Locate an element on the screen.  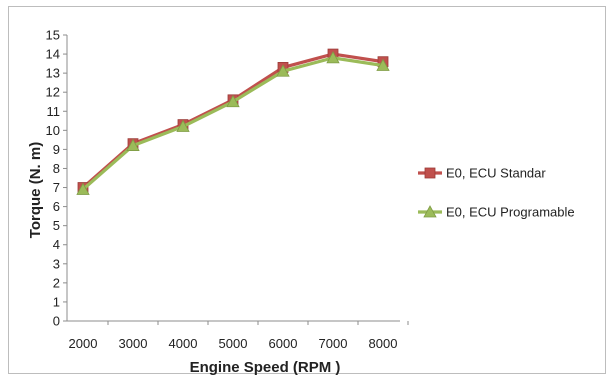
y-tick-label: 9 is located at coordinates (56, 149).